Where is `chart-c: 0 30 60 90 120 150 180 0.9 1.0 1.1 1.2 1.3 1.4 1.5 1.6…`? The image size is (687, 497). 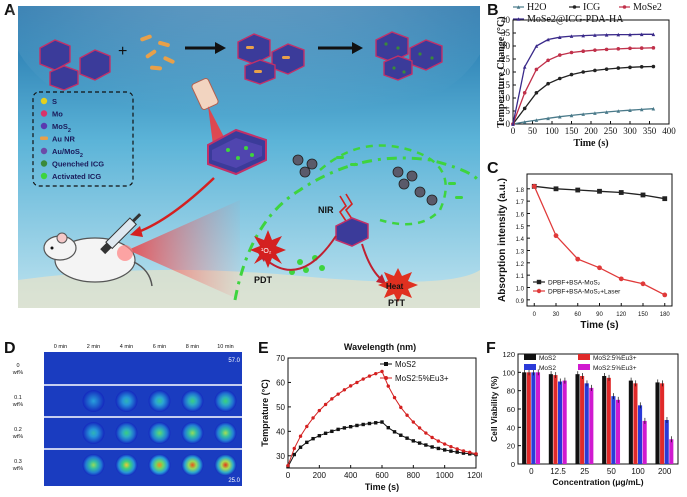
chart-c: 0 30 60 90 120 150 180 0.9 1.0 1.1 1.2 1.3 1.4 1.5 1.6… is located at coordinates (585, 252).